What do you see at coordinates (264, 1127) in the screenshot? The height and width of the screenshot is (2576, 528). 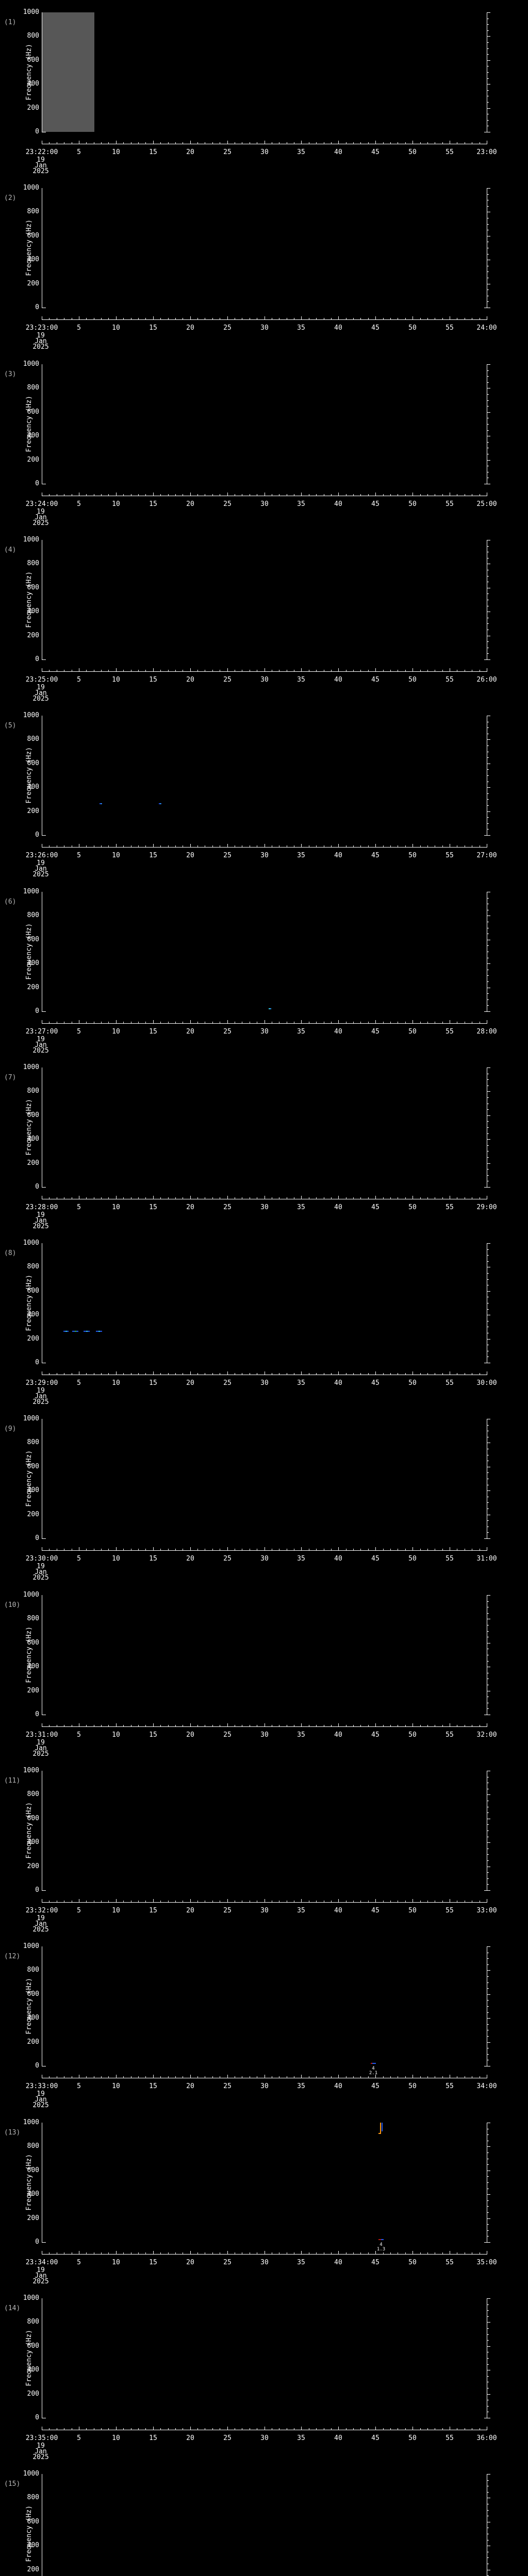 I see `plot-area` at bounding box center [264, 1127].